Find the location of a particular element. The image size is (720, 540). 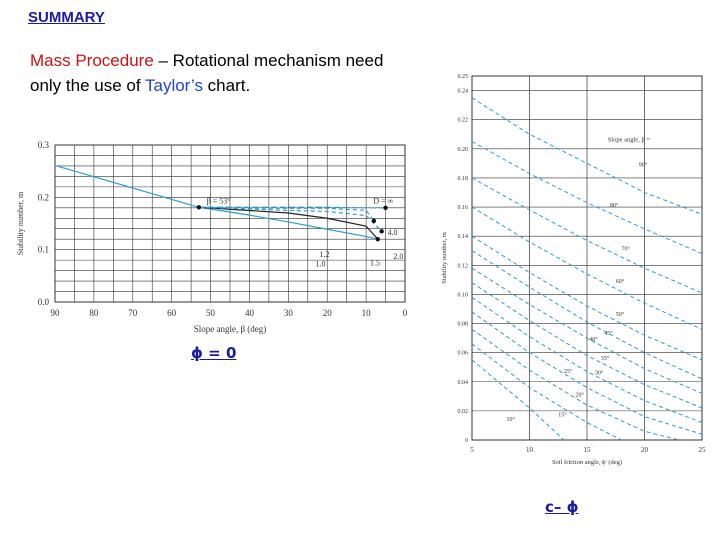

chart2-y-tick-label: 0.25 is located at coordinates (463, 77).